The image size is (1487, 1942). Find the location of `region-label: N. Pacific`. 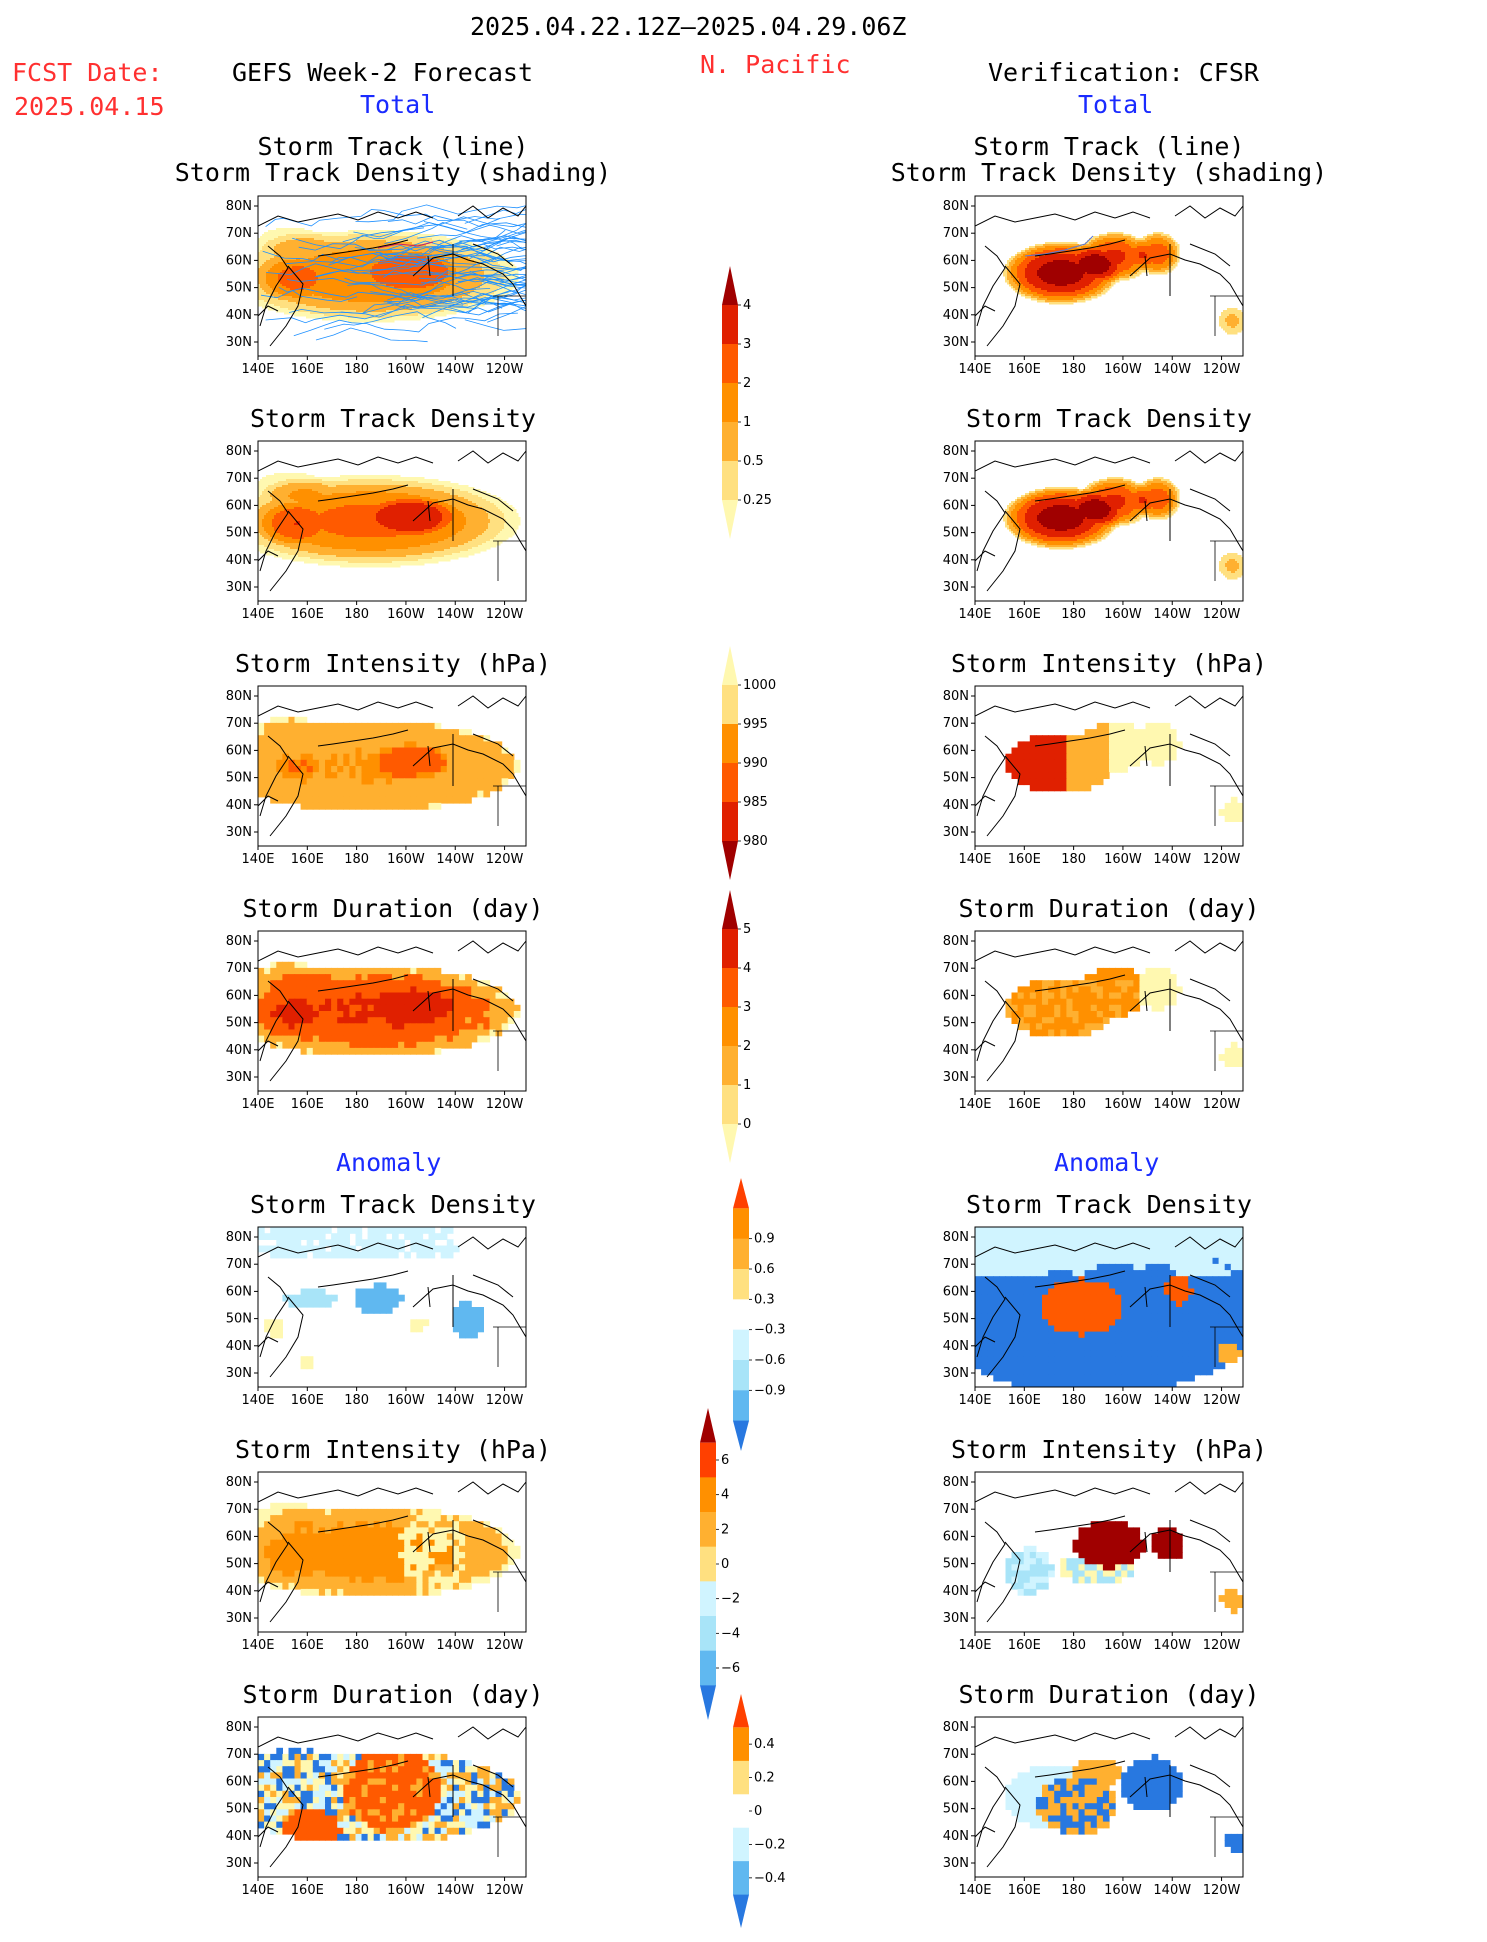

region-label: N. Pacific is located at coordinates (775, 64).